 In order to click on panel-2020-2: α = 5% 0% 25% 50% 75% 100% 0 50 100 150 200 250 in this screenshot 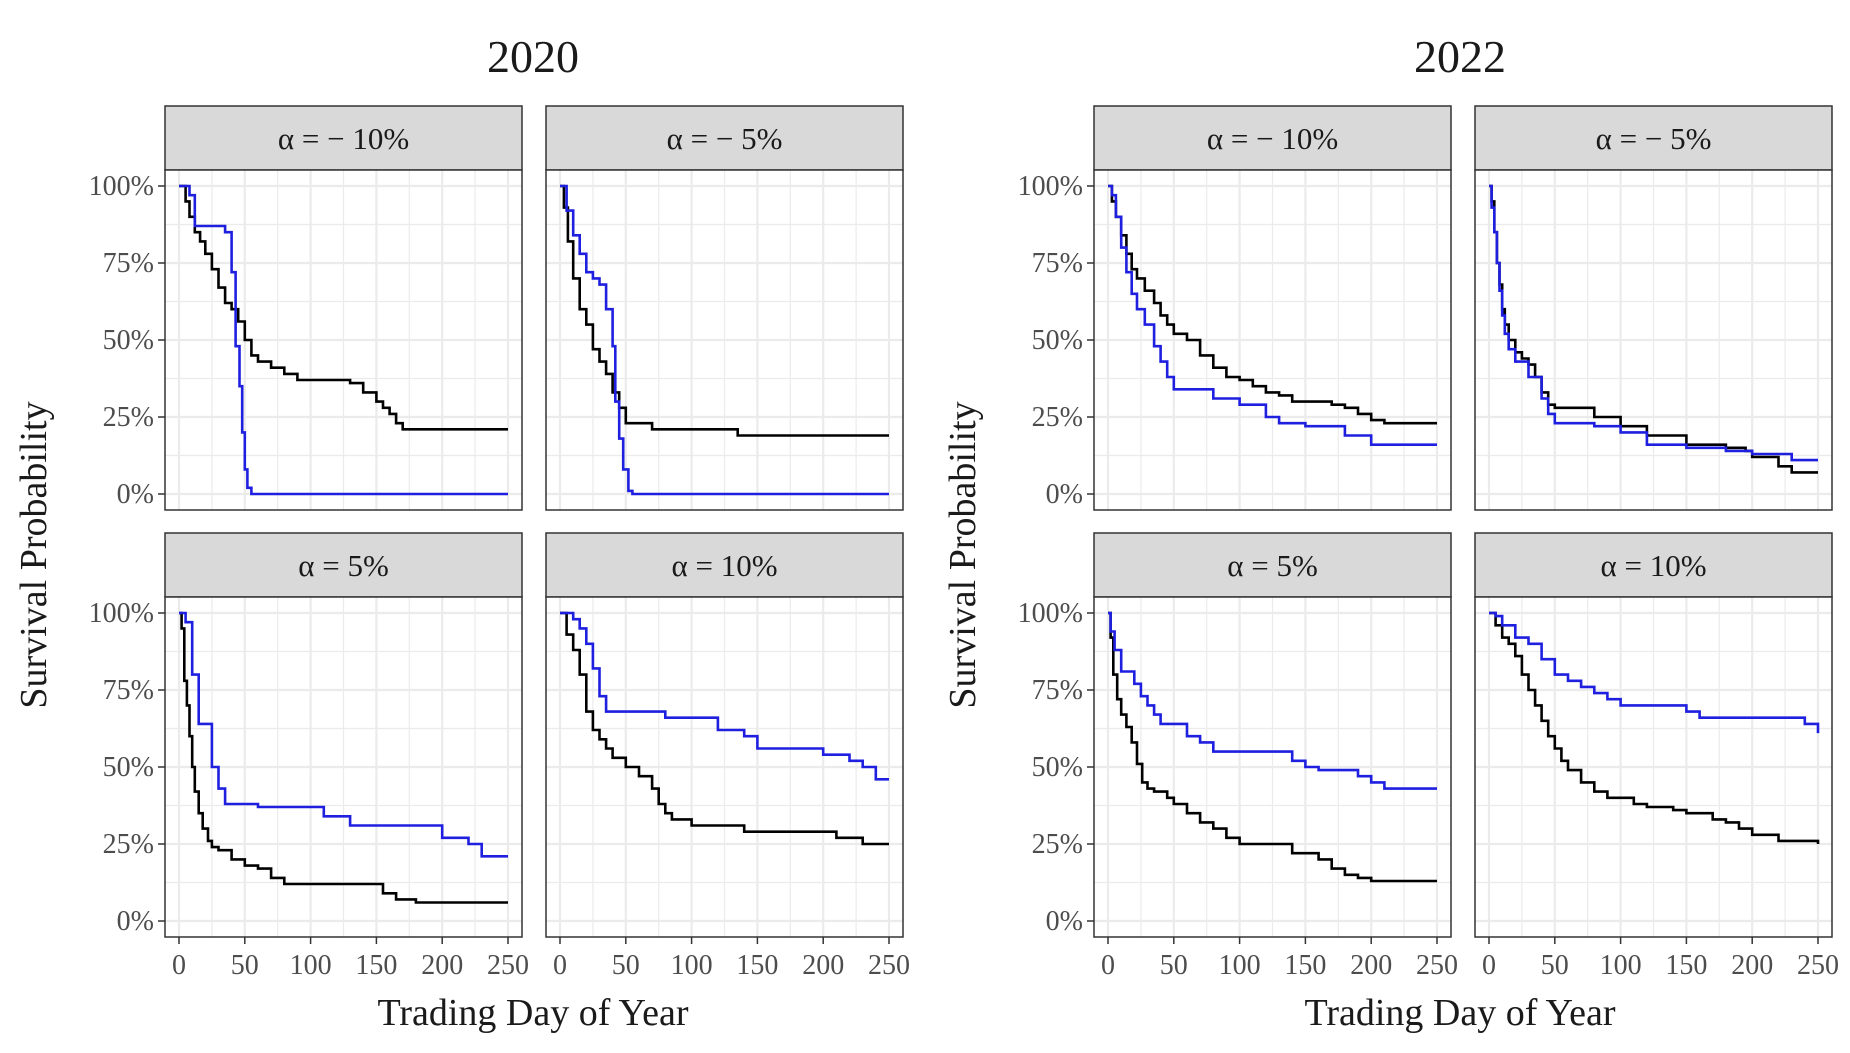, I will do `click(309, 756)`.